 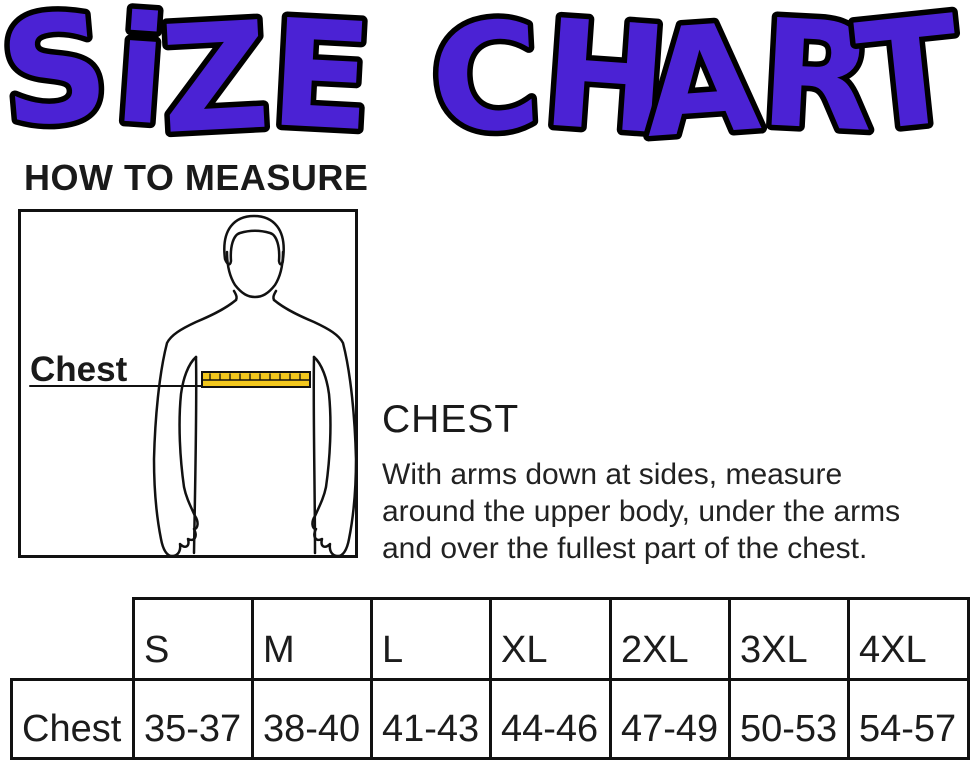 What do you see at coordinates (254, 240) in the screenshot?
I see `figure-hair` at bounding box center [254, 240].